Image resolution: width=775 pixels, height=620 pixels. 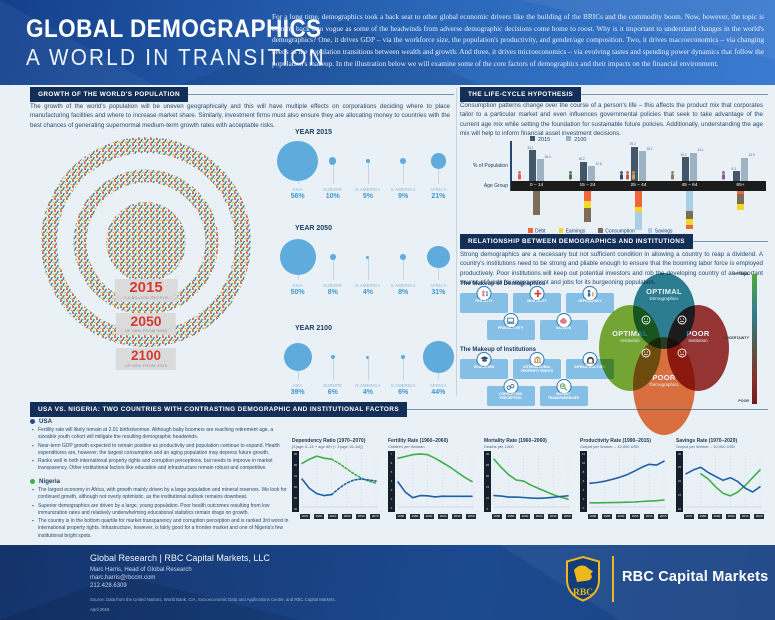 I want to click on ytick-label: 5, so click(x=391, y=471).